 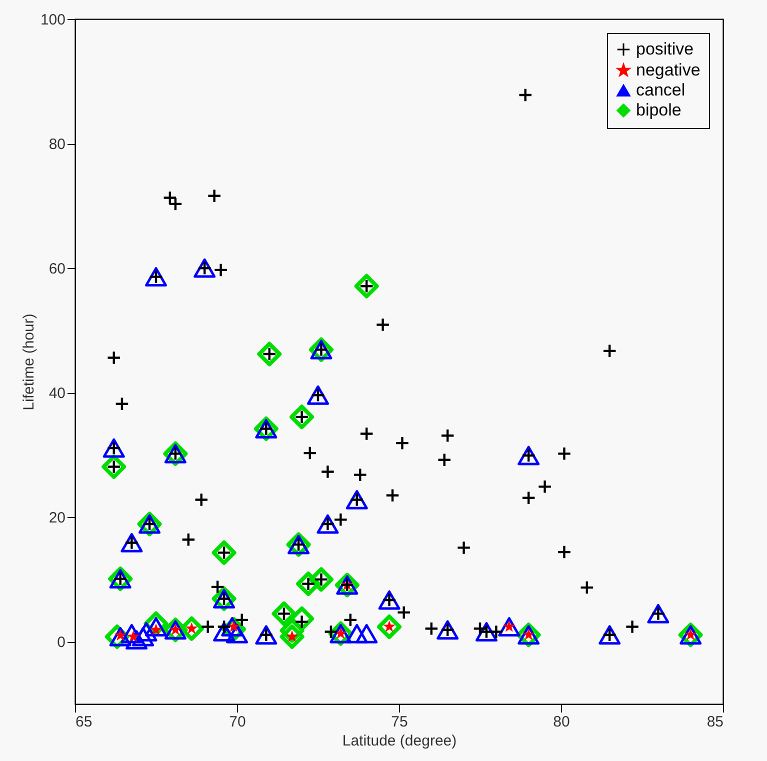 I want to click on y-tick-label: 100, so click(x=53, y=20).